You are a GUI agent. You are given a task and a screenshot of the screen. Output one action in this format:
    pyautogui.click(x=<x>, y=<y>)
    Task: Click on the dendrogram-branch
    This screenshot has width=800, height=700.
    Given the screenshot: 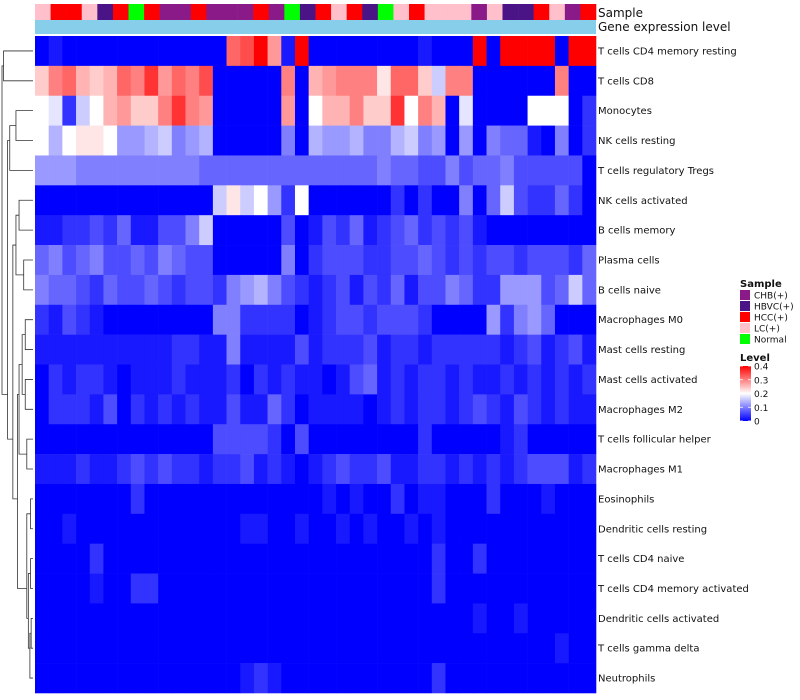 What is the action you would take?
    pyautogui.click(x=19, y=245)
    